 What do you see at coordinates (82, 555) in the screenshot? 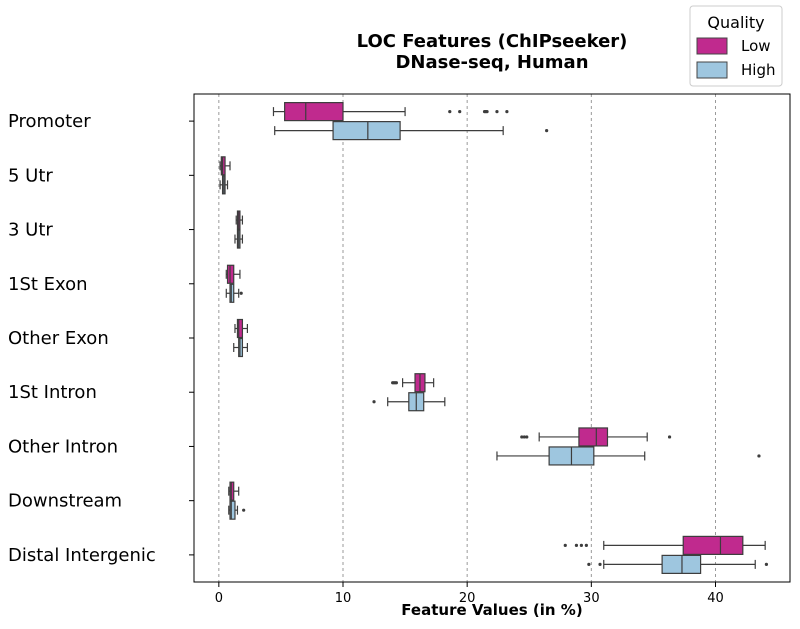
I see `y-tick-label: Distal Intergenic` at bounding box center [82, 555].